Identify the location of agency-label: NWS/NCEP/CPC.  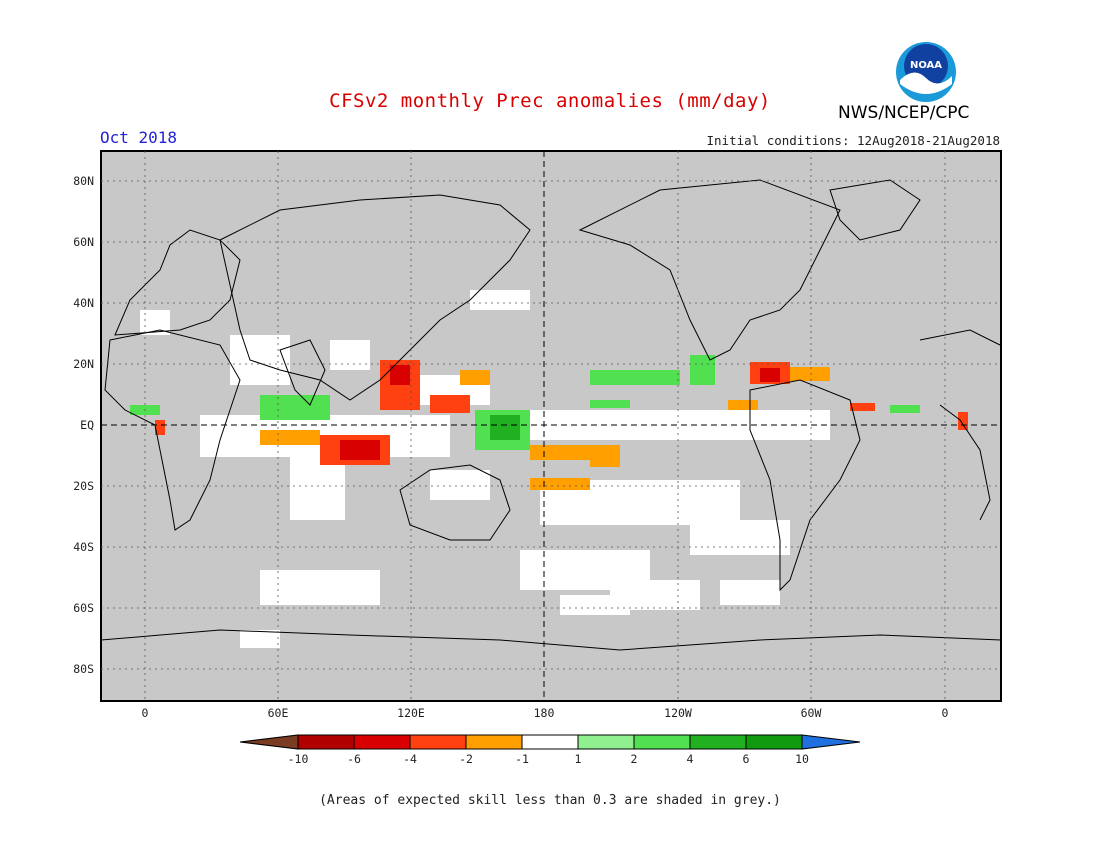
(904, 113).